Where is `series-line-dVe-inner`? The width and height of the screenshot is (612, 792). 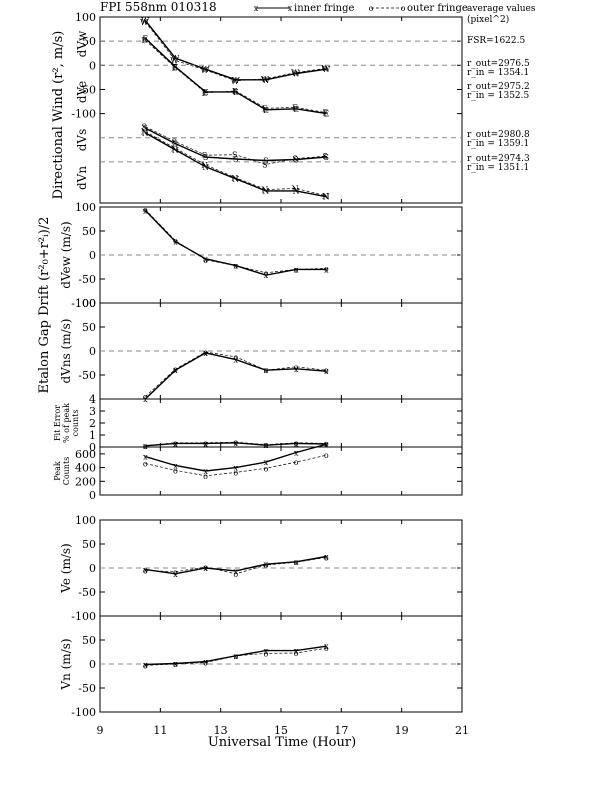 series-line-dVe-inner is located at coordinates (235, 76).